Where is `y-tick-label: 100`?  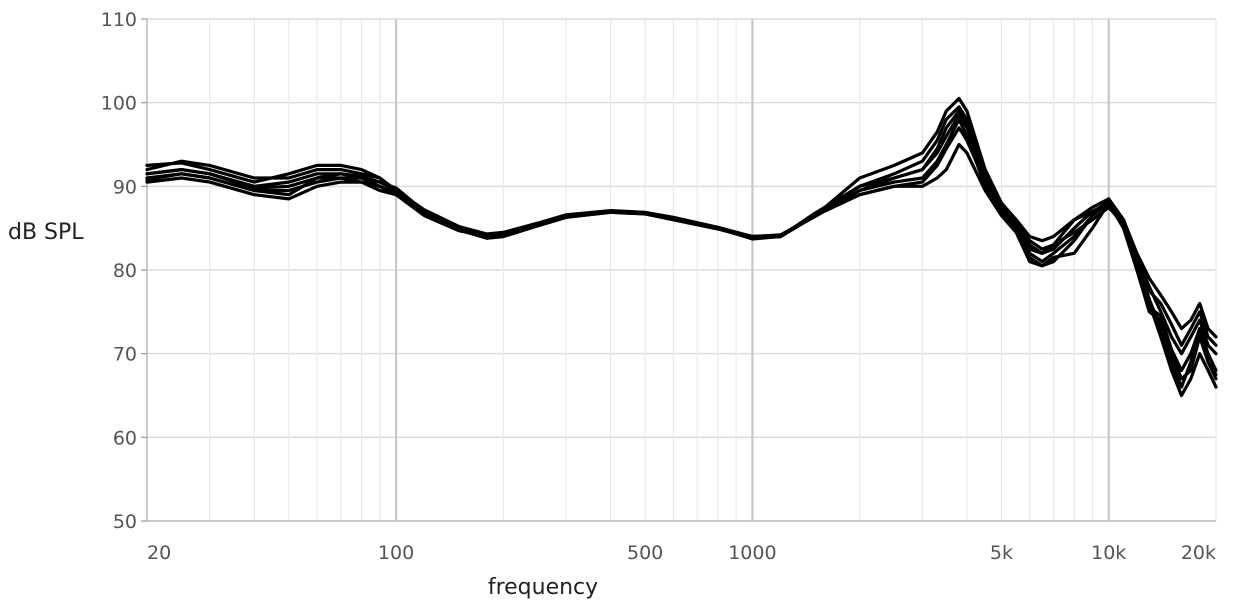 y-tick-label: 100 is located at coordinates (119, 104).